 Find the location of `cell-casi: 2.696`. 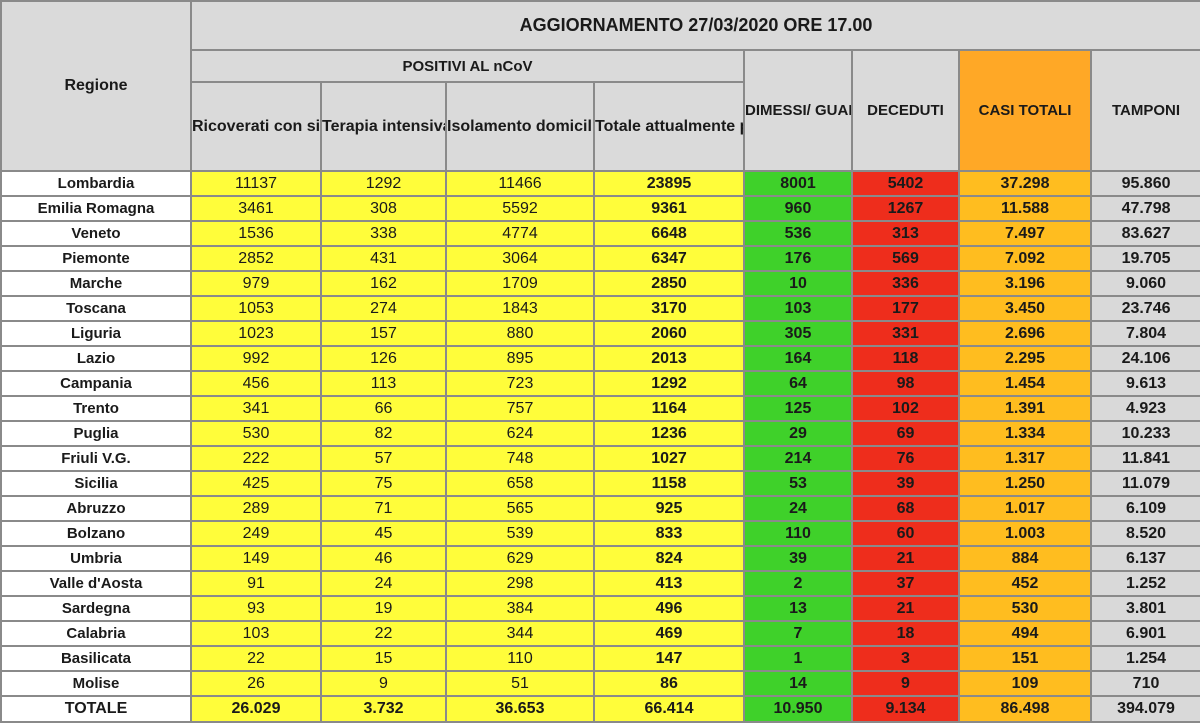

cell-casi: 2.696 is located at coordinates (1025, 333).